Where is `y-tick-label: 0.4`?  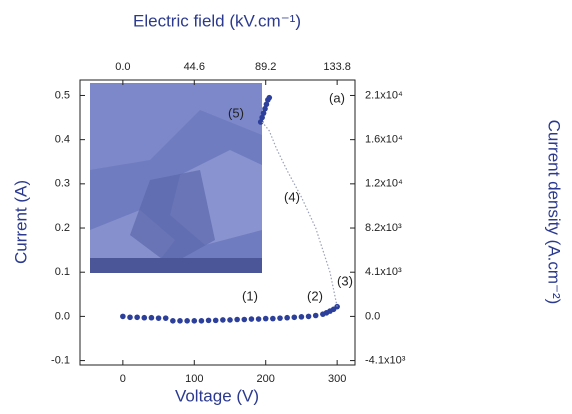
y-tick-label: 0.4 is located at coordinates (62, 140).